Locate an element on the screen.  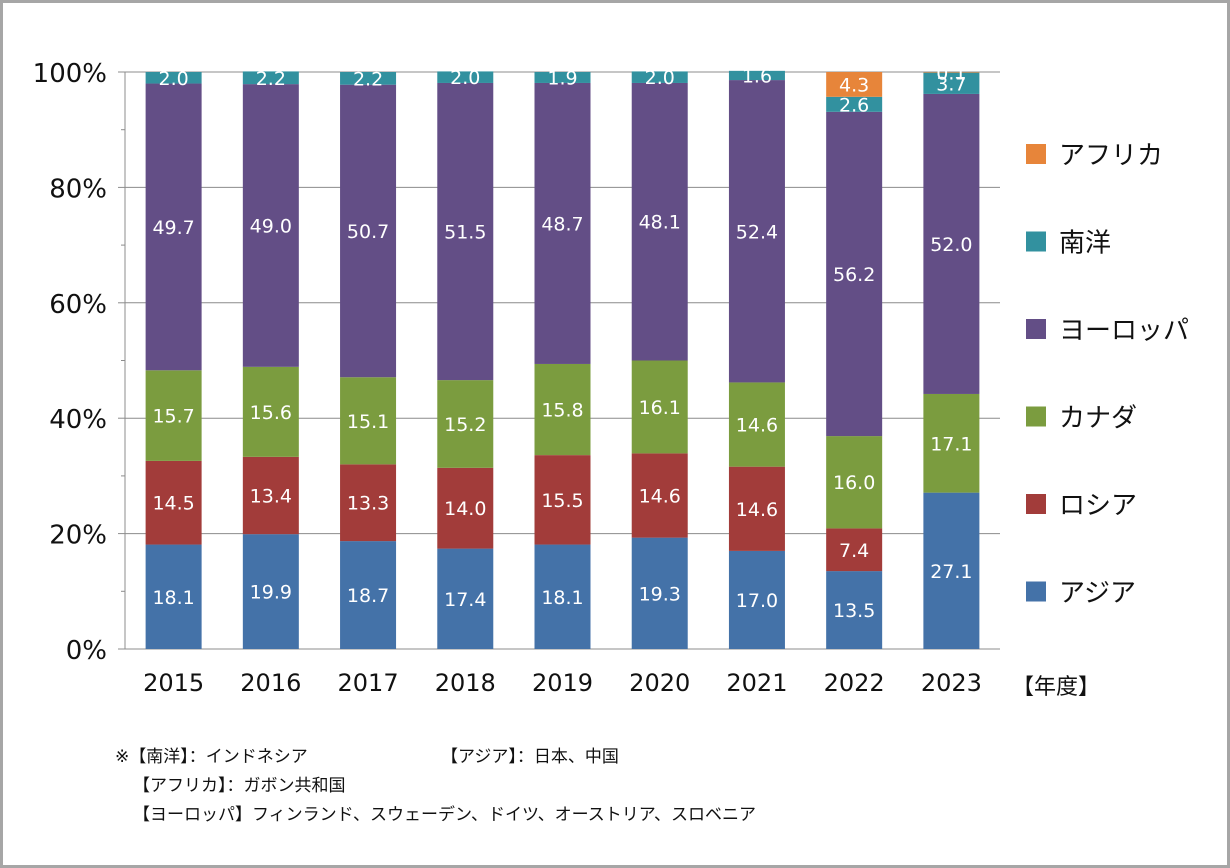
data-label: 15.2 is located at coordinates (465, 425).